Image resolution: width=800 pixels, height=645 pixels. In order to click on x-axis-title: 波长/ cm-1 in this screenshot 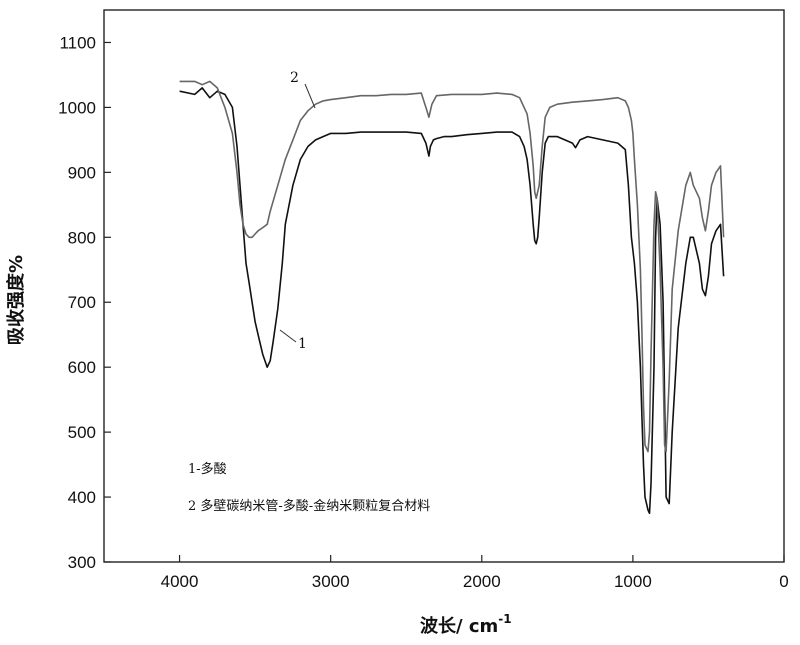, I will do `click(466, 624)`.